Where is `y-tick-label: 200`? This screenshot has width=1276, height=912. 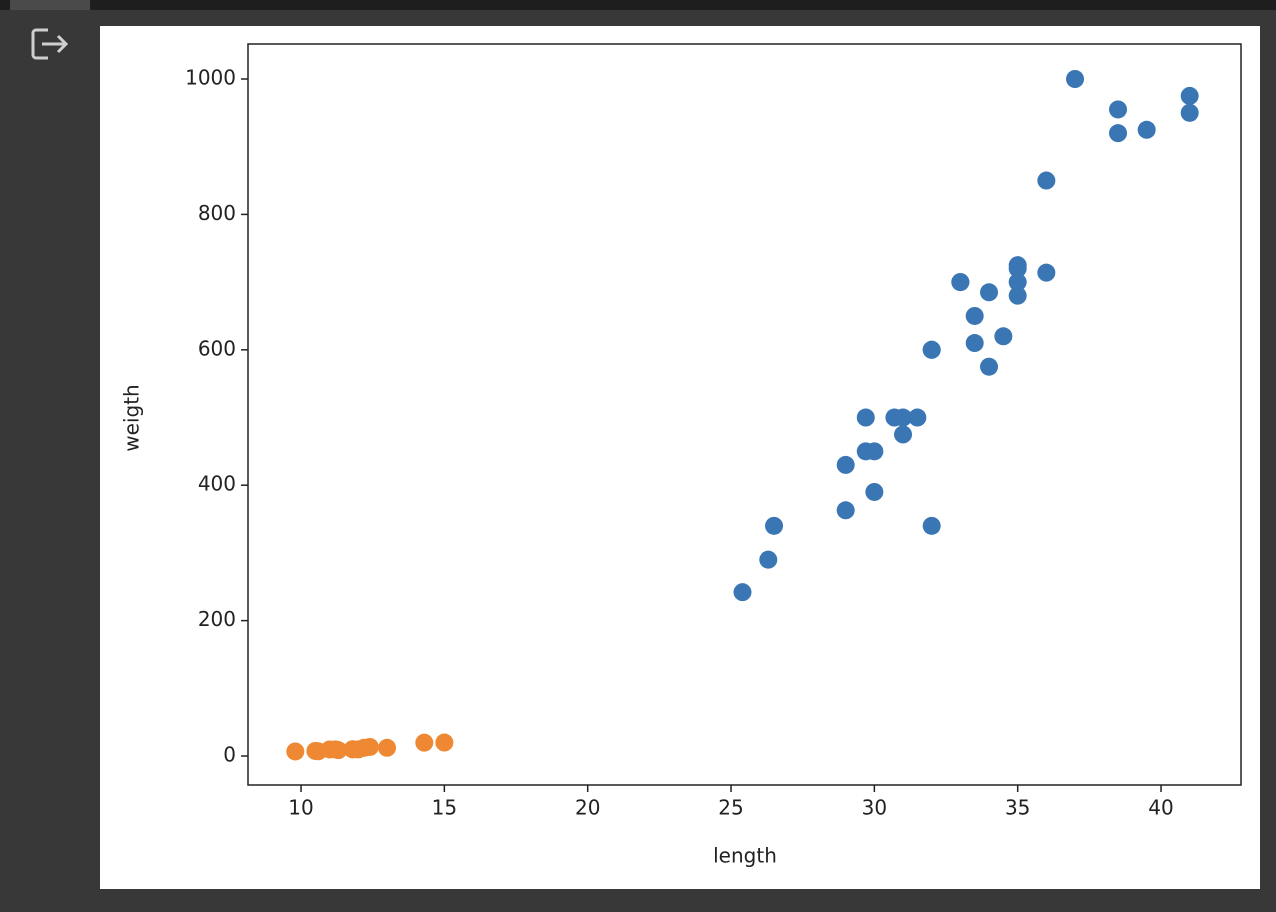
y-tick-label: 200 is located at coordinates (217, 619).